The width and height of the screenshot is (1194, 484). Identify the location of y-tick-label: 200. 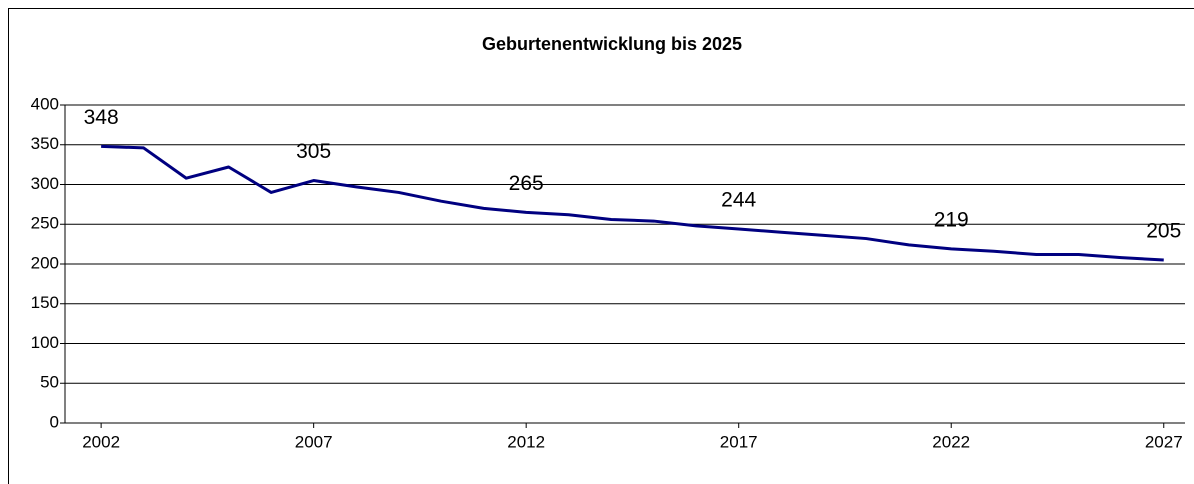
(45, 262).